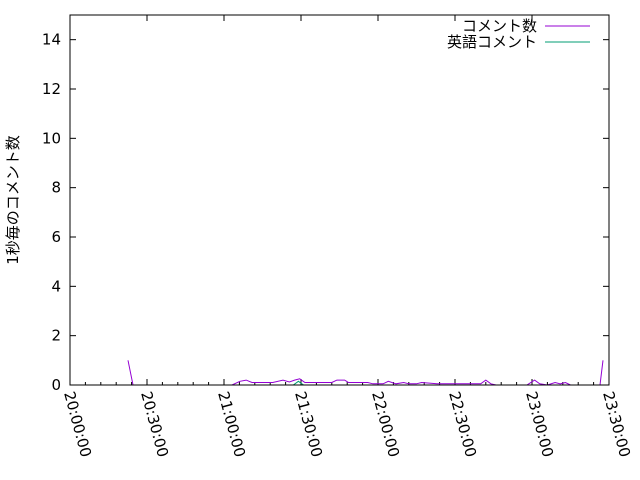 This screenshot has width=640, height=480. Describe the element at coordinates (51, 138) in the screenshot. I see `y-tick-label: 10` at that location.